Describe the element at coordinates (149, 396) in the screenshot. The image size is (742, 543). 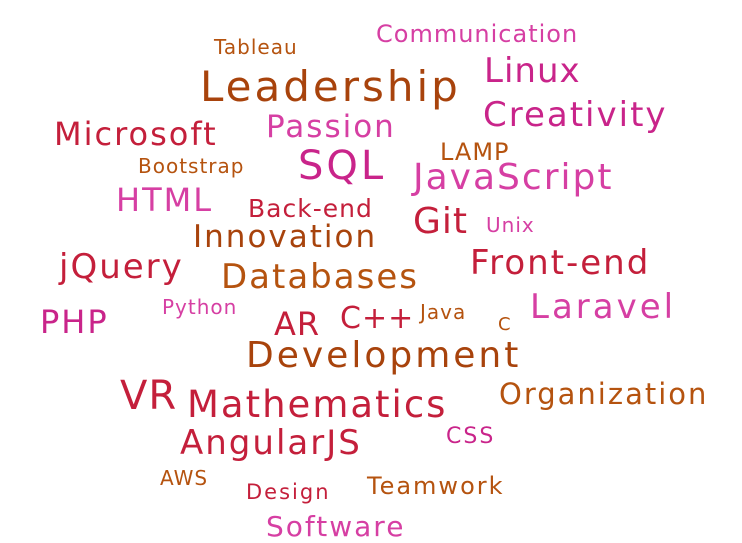
I see `word-vr: VR` at that location.